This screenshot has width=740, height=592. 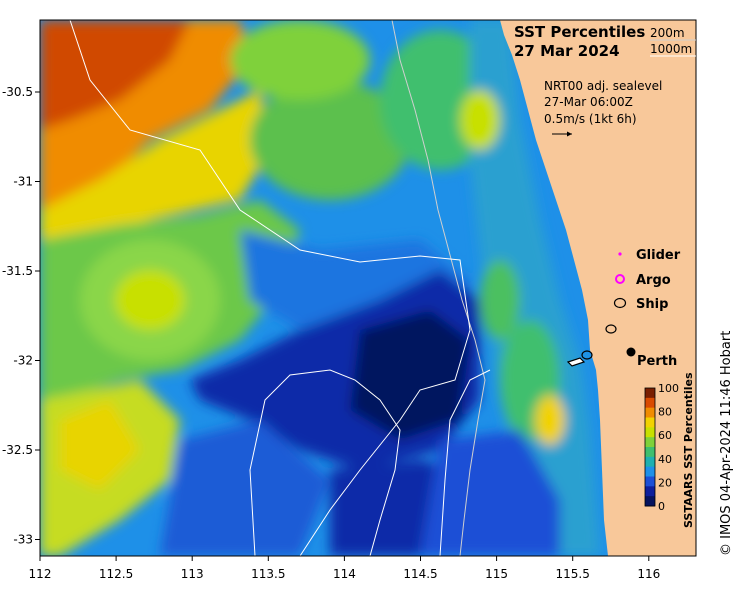 What do you see at coordinates (588, 102) in the screenshot?
I see `current-info-line2: 27-Mar 06:00Z` at bounding box center [588, 102].